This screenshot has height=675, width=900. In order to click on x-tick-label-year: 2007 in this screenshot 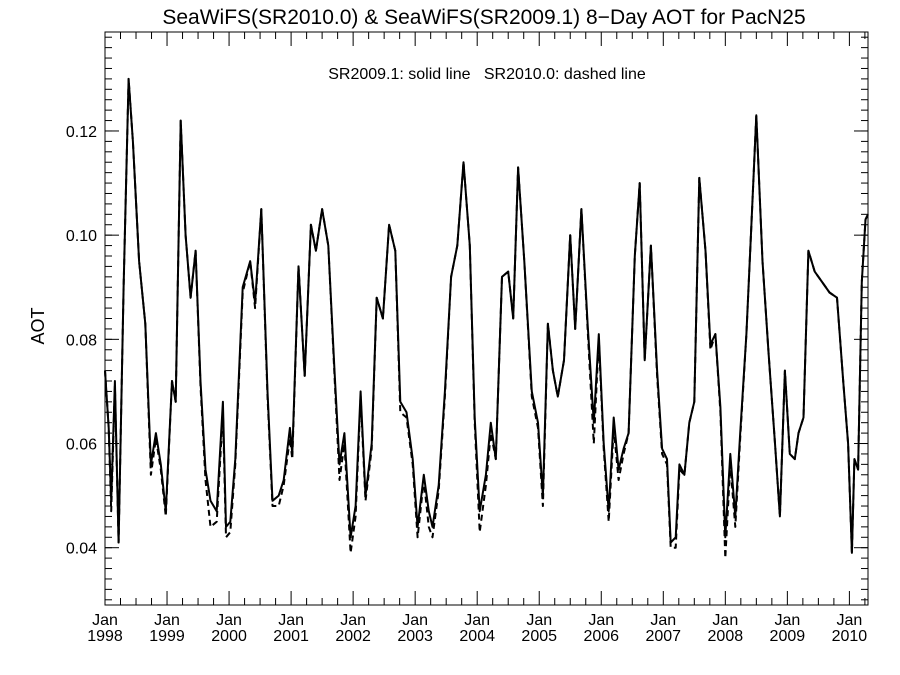, I will do `click(663, 636)`.